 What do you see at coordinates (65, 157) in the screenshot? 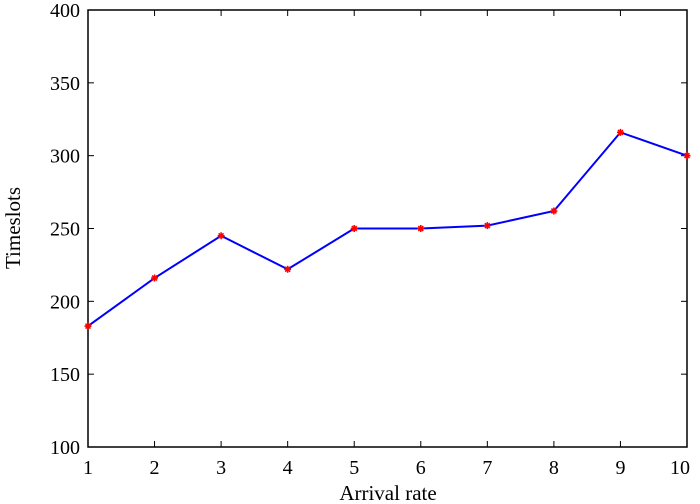
I see `y-tick-label: 300` at bounding box center [65, 157].